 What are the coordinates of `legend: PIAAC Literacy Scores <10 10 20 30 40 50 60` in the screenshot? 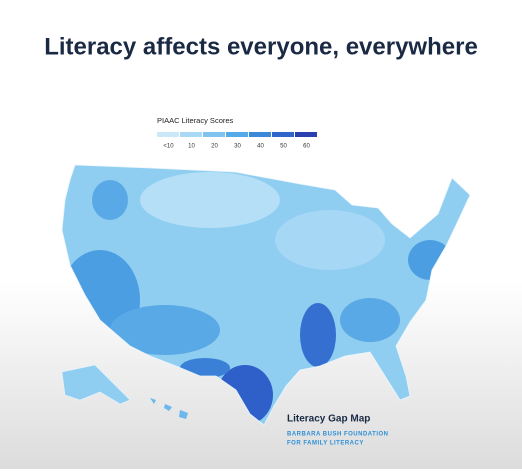 It's located at (239, 133).